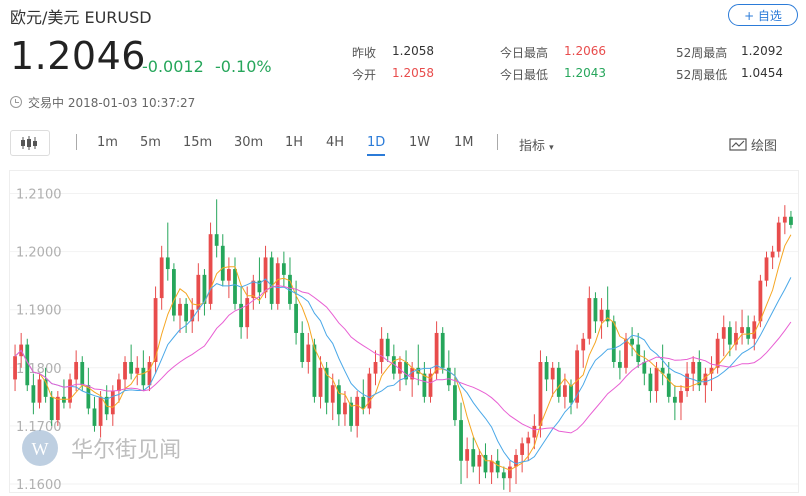 The image size is (806, 496). Describe the element at coordinates (497, 142) in the screenshot. I see `toolbar-separator` at that location.